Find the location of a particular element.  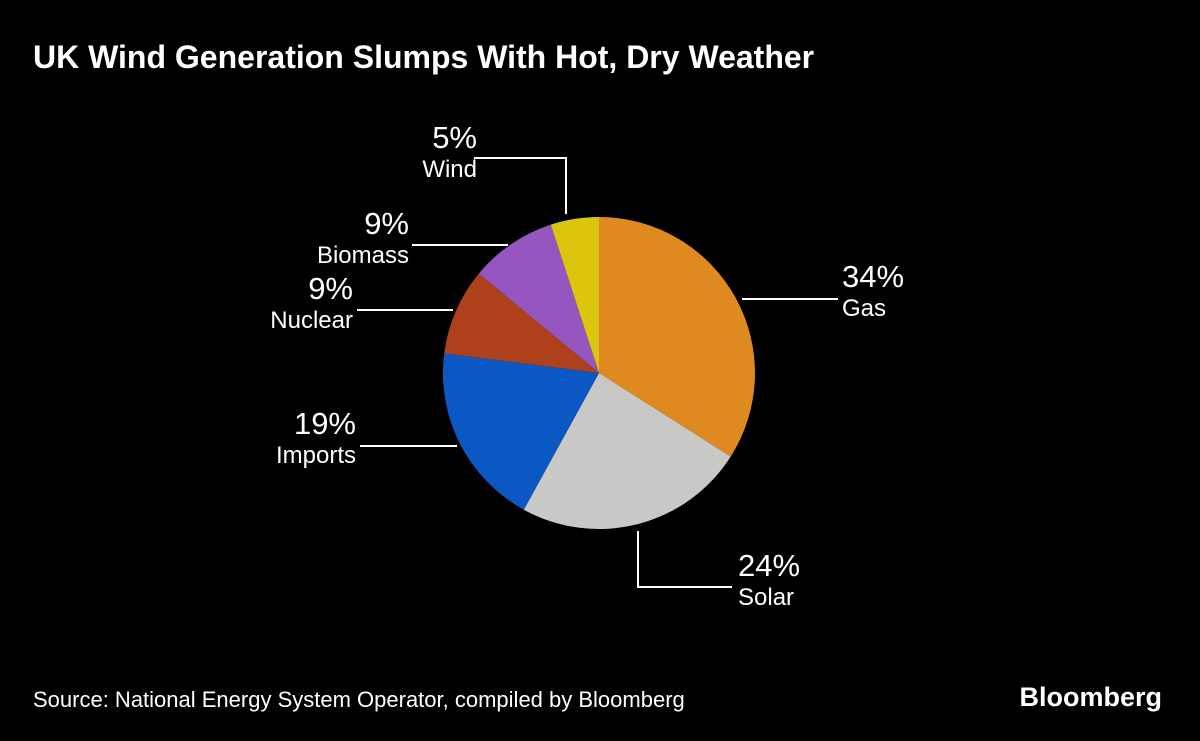

pie-slice-nuclear is located at coordinates (521, 323).